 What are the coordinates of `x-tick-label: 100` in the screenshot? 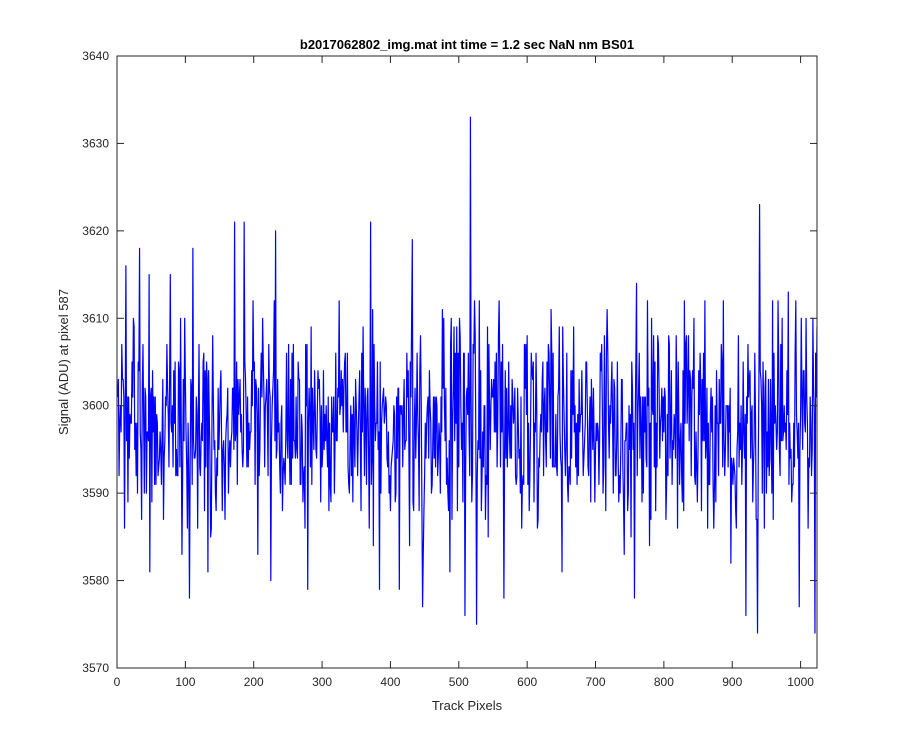 It's located at (185, 682).